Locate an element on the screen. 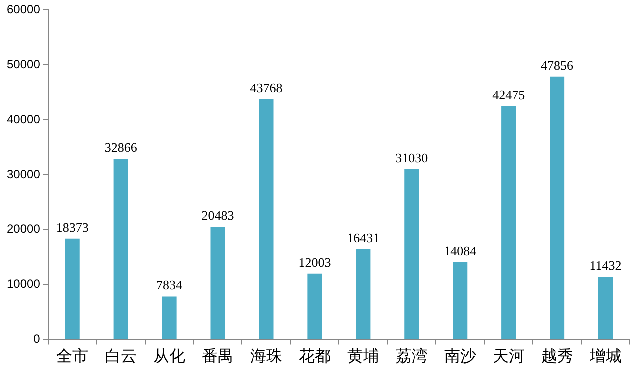  x-tick-label: 从化 is located at coordinates (170, 356).